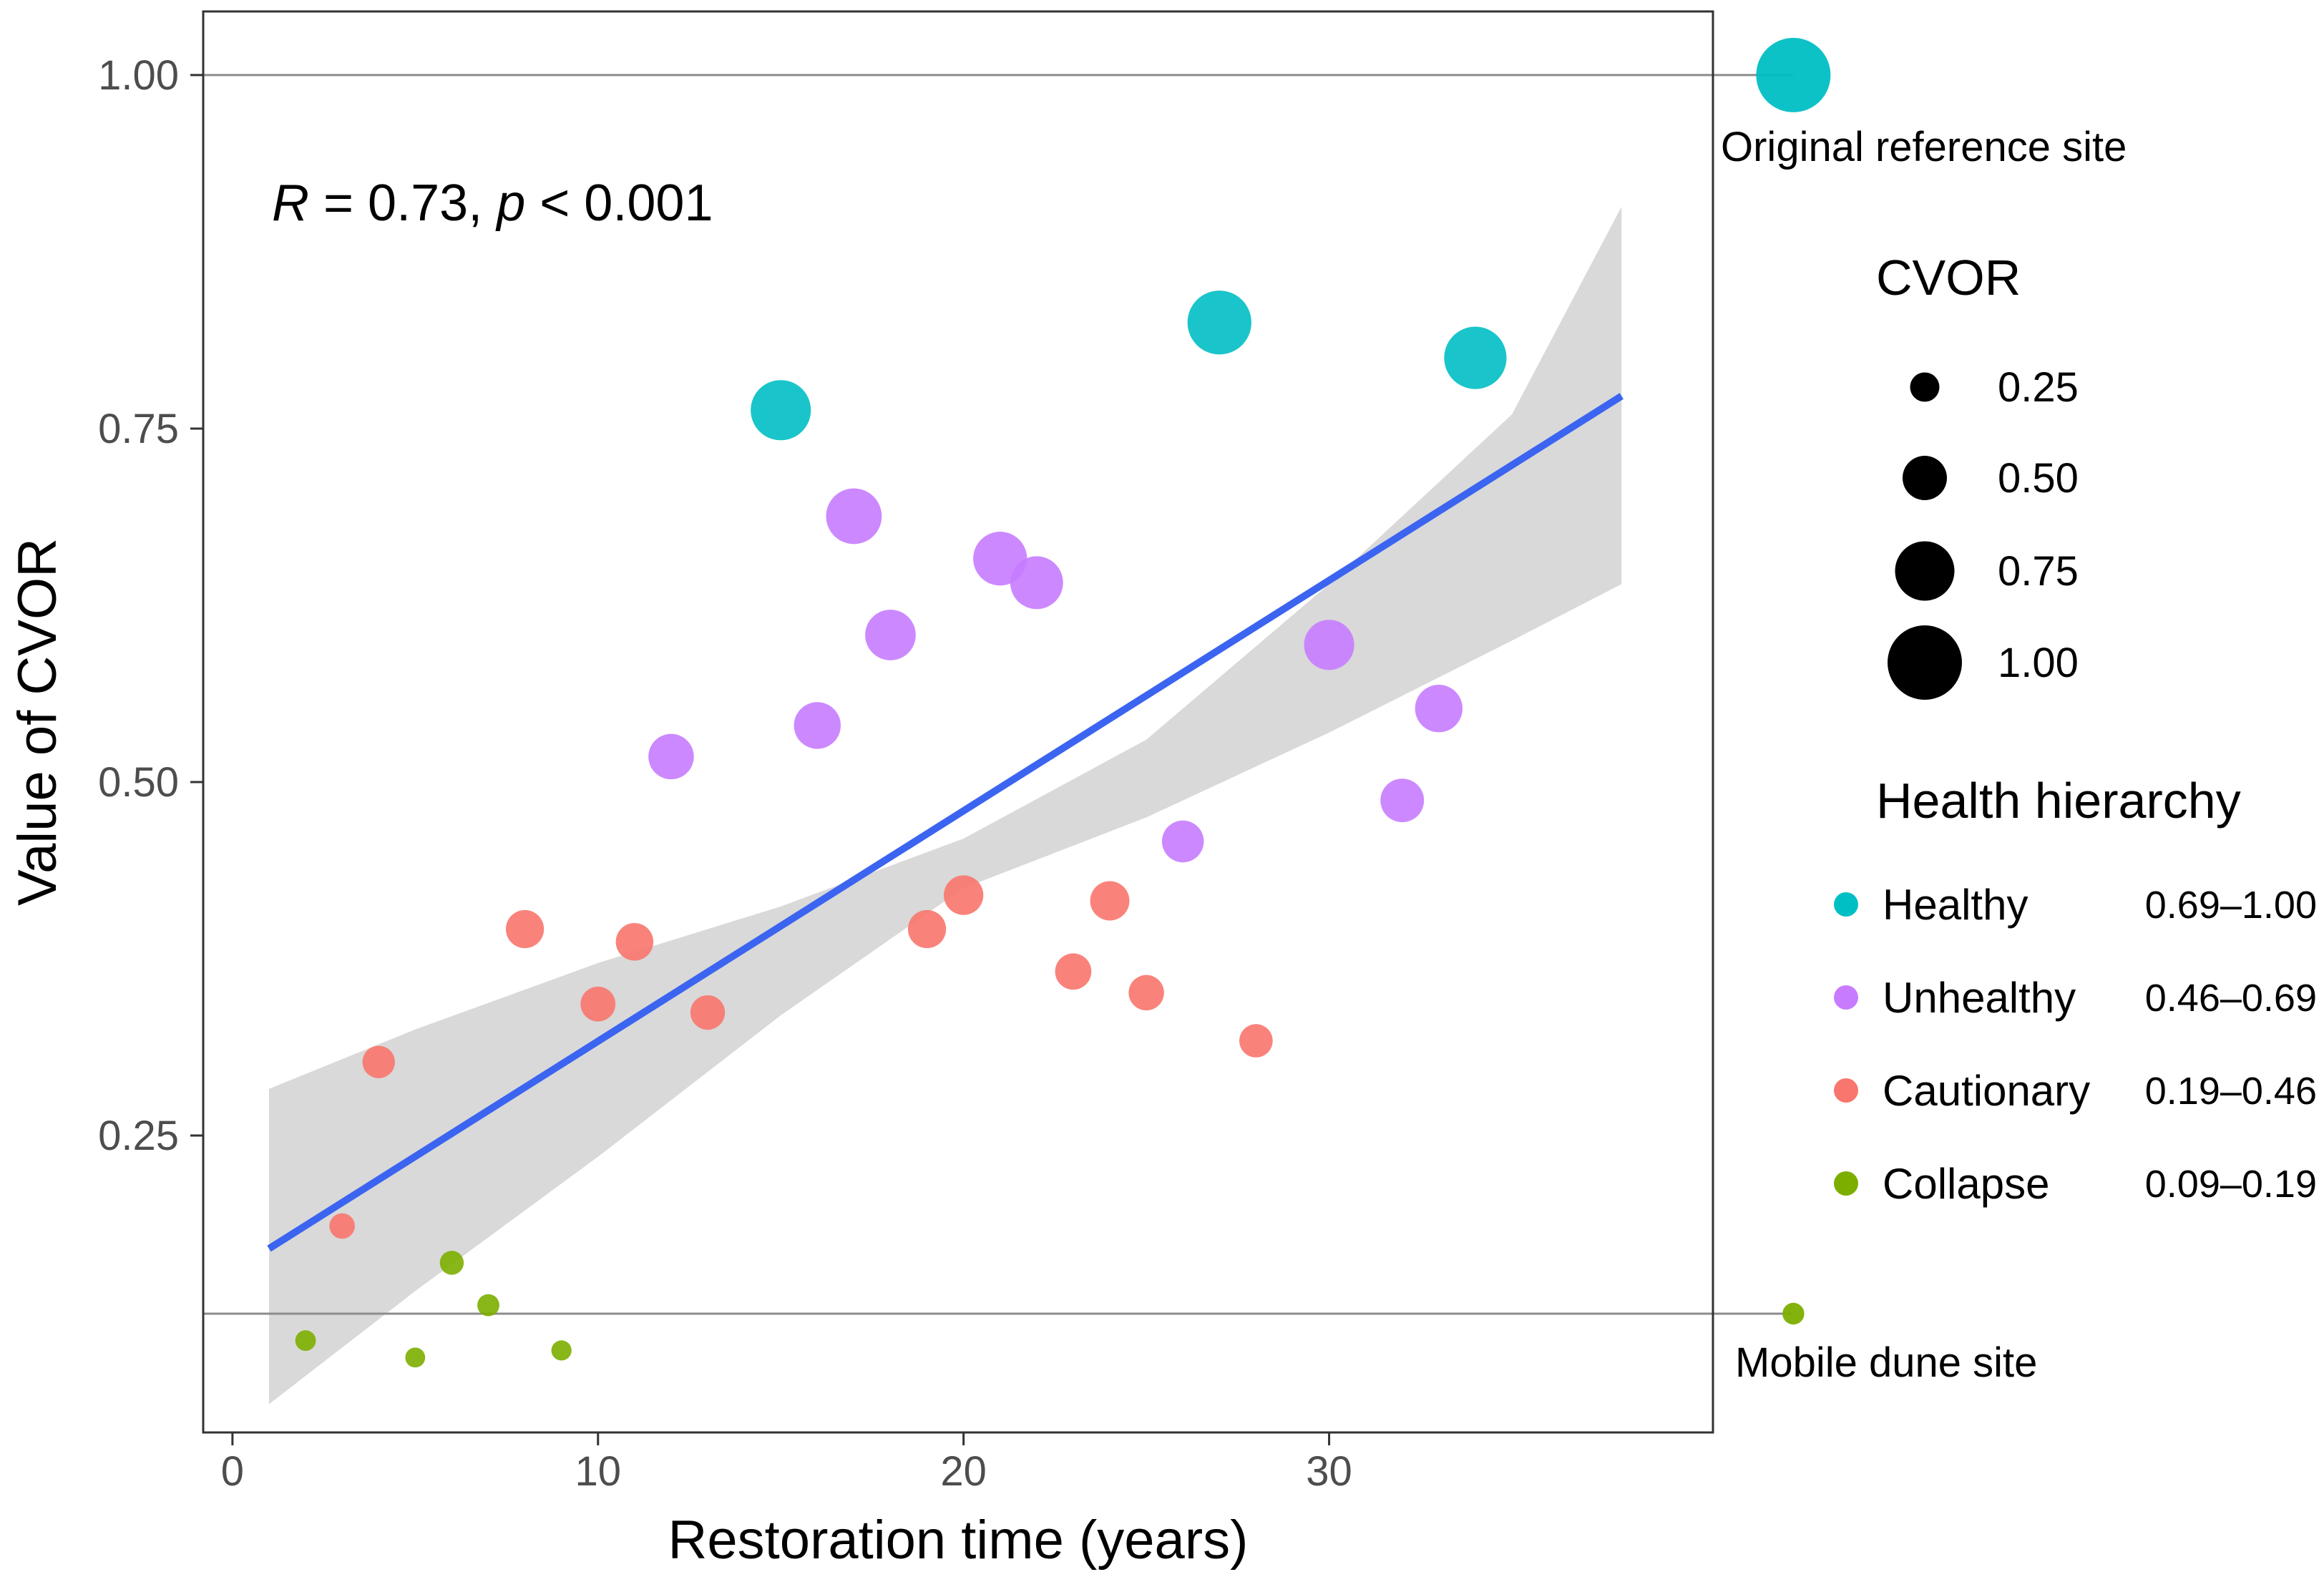 This screenshot has width=2324, height=1582. I want to click on reference-site-label: Mobile dune site, so click(1886, 1362).